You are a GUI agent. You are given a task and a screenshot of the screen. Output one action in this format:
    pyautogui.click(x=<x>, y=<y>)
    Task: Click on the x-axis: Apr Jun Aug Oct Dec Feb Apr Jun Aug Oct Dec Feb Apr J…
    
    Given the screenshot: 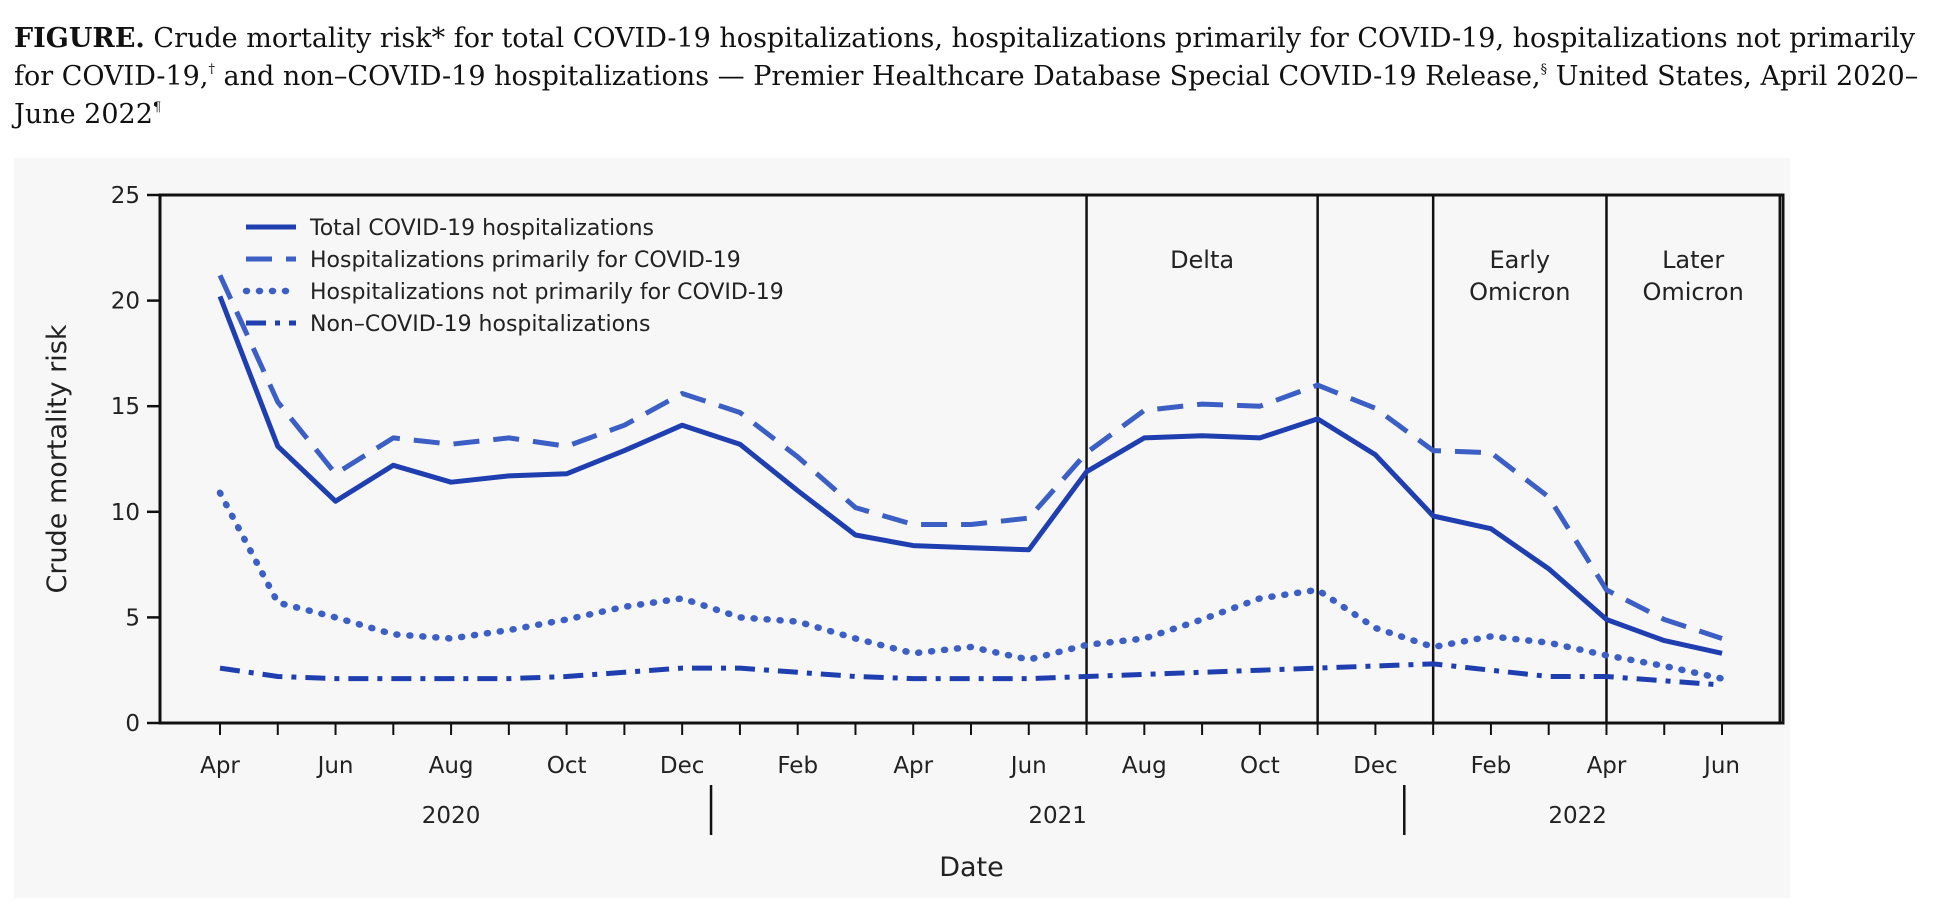 What is the action you would take?
    pyautogui.click(x=970, y=779)
    